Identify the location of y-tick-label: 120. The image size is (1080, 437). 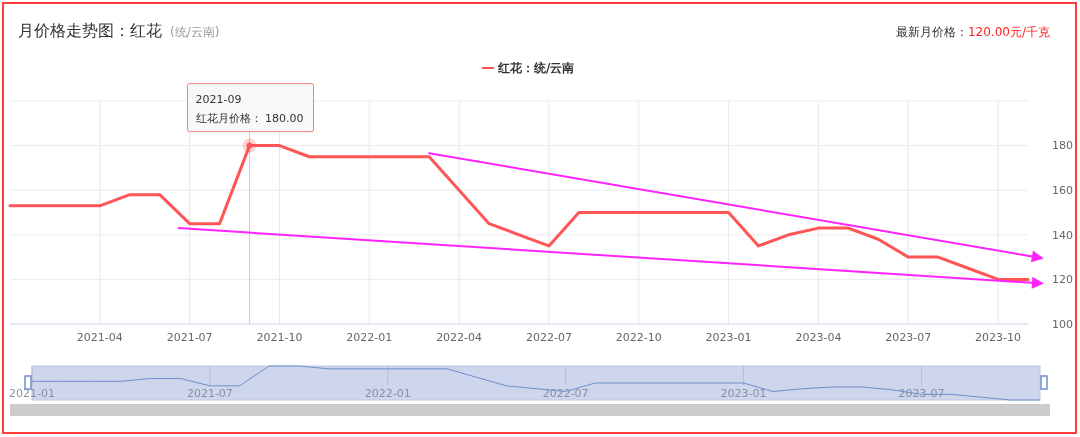
(1062, 280).